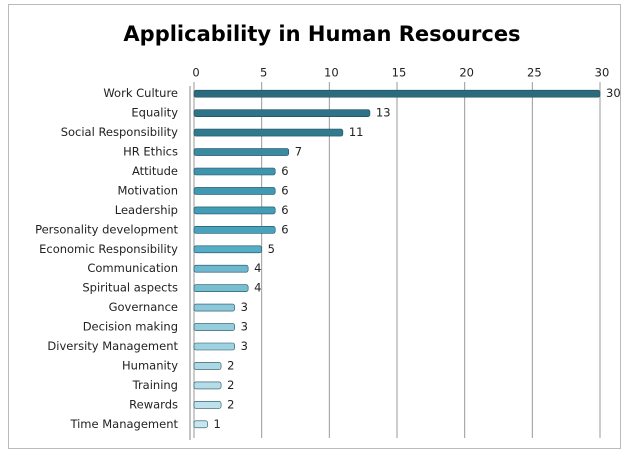  I want to click on y-tick-label: Economic Responsibility, so click(108, 249).